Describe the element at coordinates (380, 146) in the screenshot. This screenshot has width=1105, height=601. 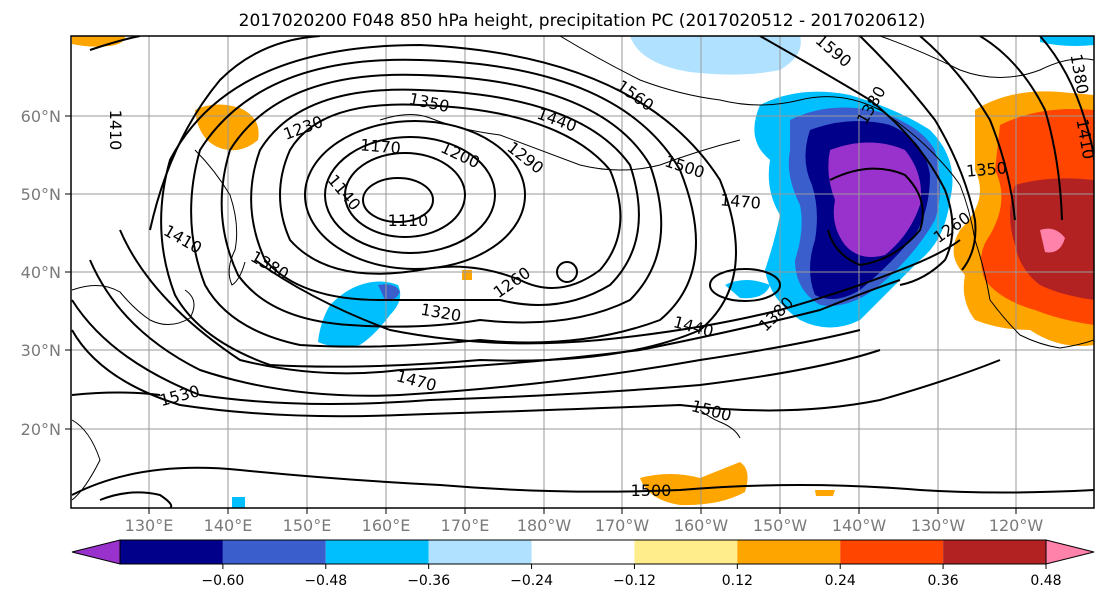
I see `contour-label: 1170` at that location.